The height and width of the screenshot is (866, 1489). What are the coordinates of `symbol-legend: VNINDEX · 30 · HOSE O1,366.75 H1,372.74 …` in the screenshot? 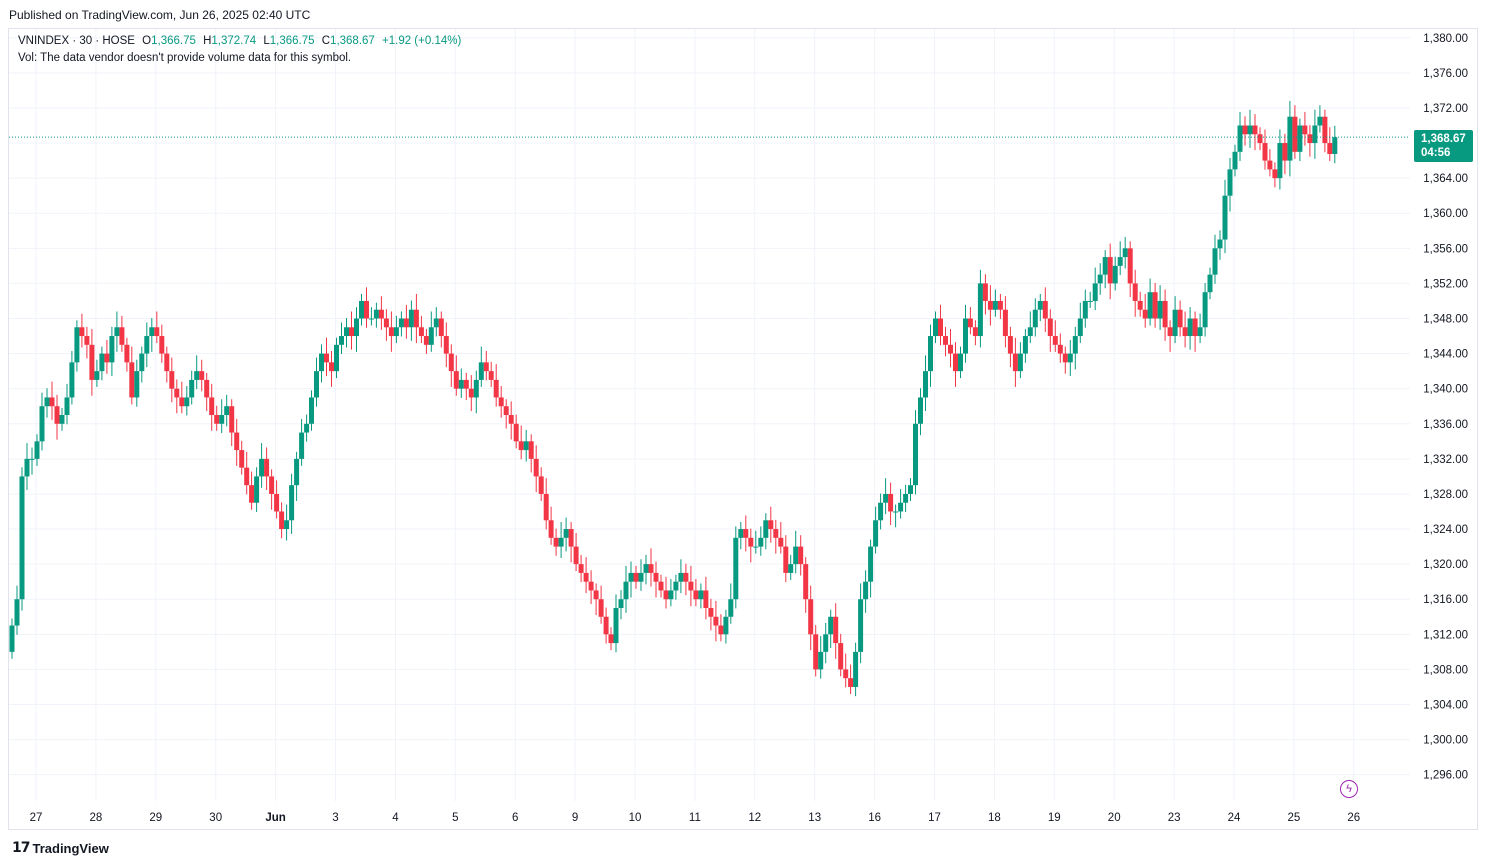 It's located at (239, 41).